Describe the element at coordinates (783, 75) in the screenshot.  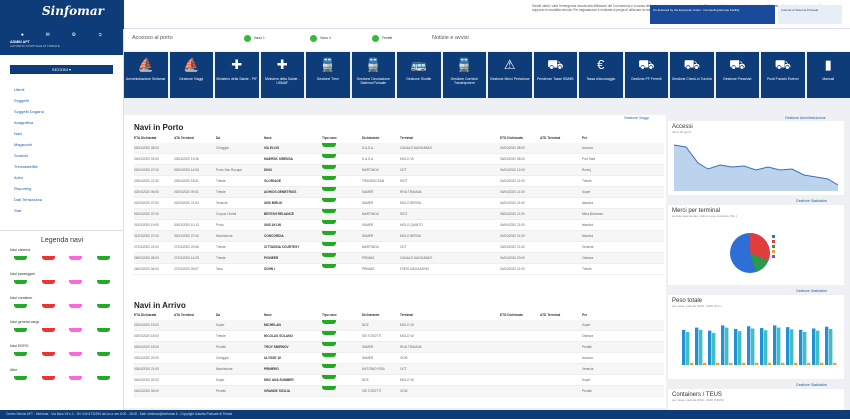
I see `tile-14: ⛟ Punti Franchi Esterni` at that location.